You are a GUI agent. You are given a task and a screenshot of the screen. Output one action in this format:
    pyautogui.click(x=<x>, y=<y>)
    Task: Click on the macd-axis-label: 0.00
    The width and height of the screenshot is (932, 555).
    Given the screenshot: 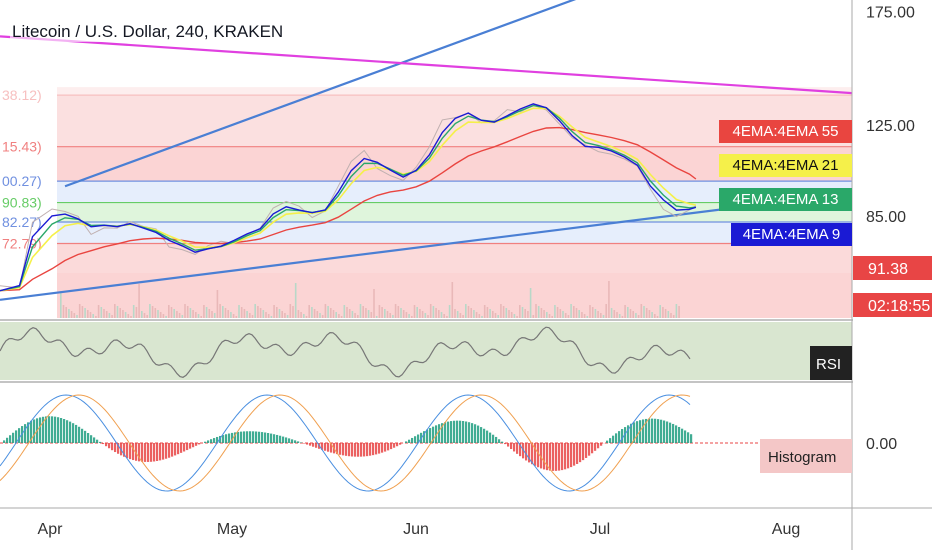 What is the action you would take?
    pyautogui.click(x=881, y=444)
    